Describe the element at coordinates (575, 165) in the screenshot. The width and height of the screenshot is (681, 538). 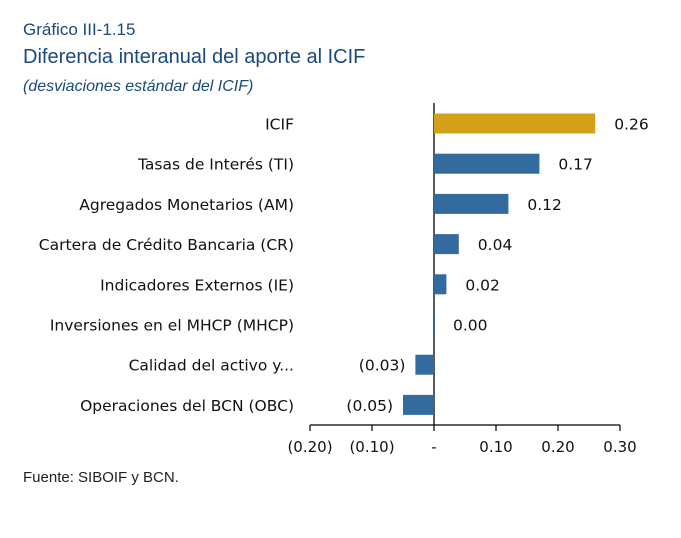
I see `data-label: 0.17` at that location.